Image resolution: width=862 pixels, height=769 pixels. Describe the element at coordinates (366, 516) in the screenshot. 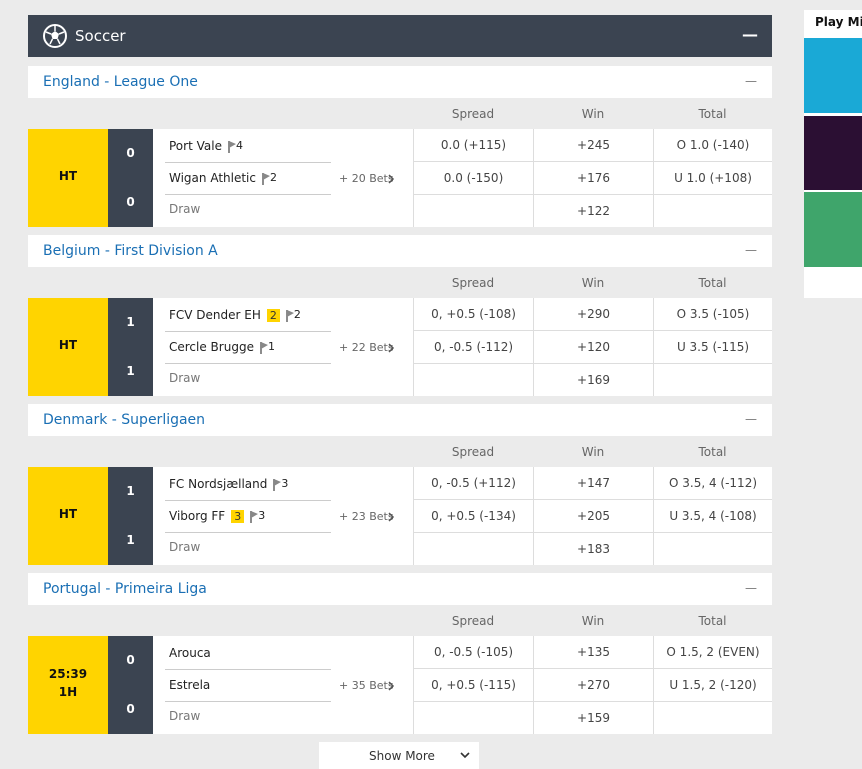

I see `more-bets: + 23 Bets` at that location.